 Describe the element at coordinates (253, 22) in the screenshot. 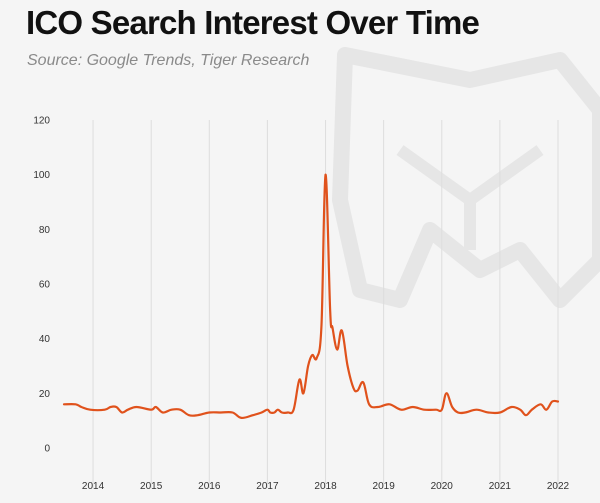

I see `chart-title: ICO Search Interest Over Time` at that location.